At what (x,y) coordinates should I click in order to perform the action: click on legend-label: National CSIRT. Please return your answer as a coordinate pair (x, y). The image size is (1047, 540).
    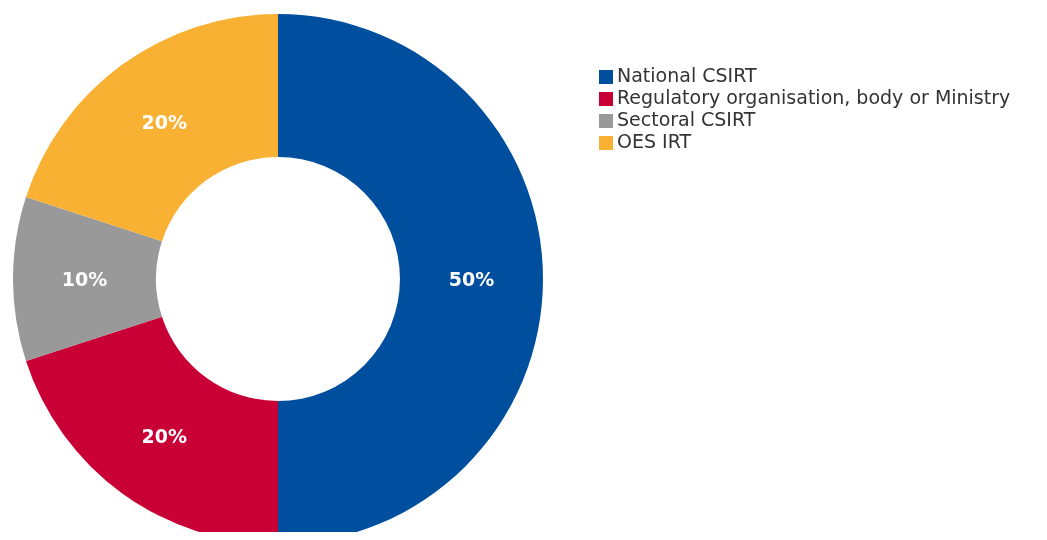
    Looking at the image, I should click on (687, 75).